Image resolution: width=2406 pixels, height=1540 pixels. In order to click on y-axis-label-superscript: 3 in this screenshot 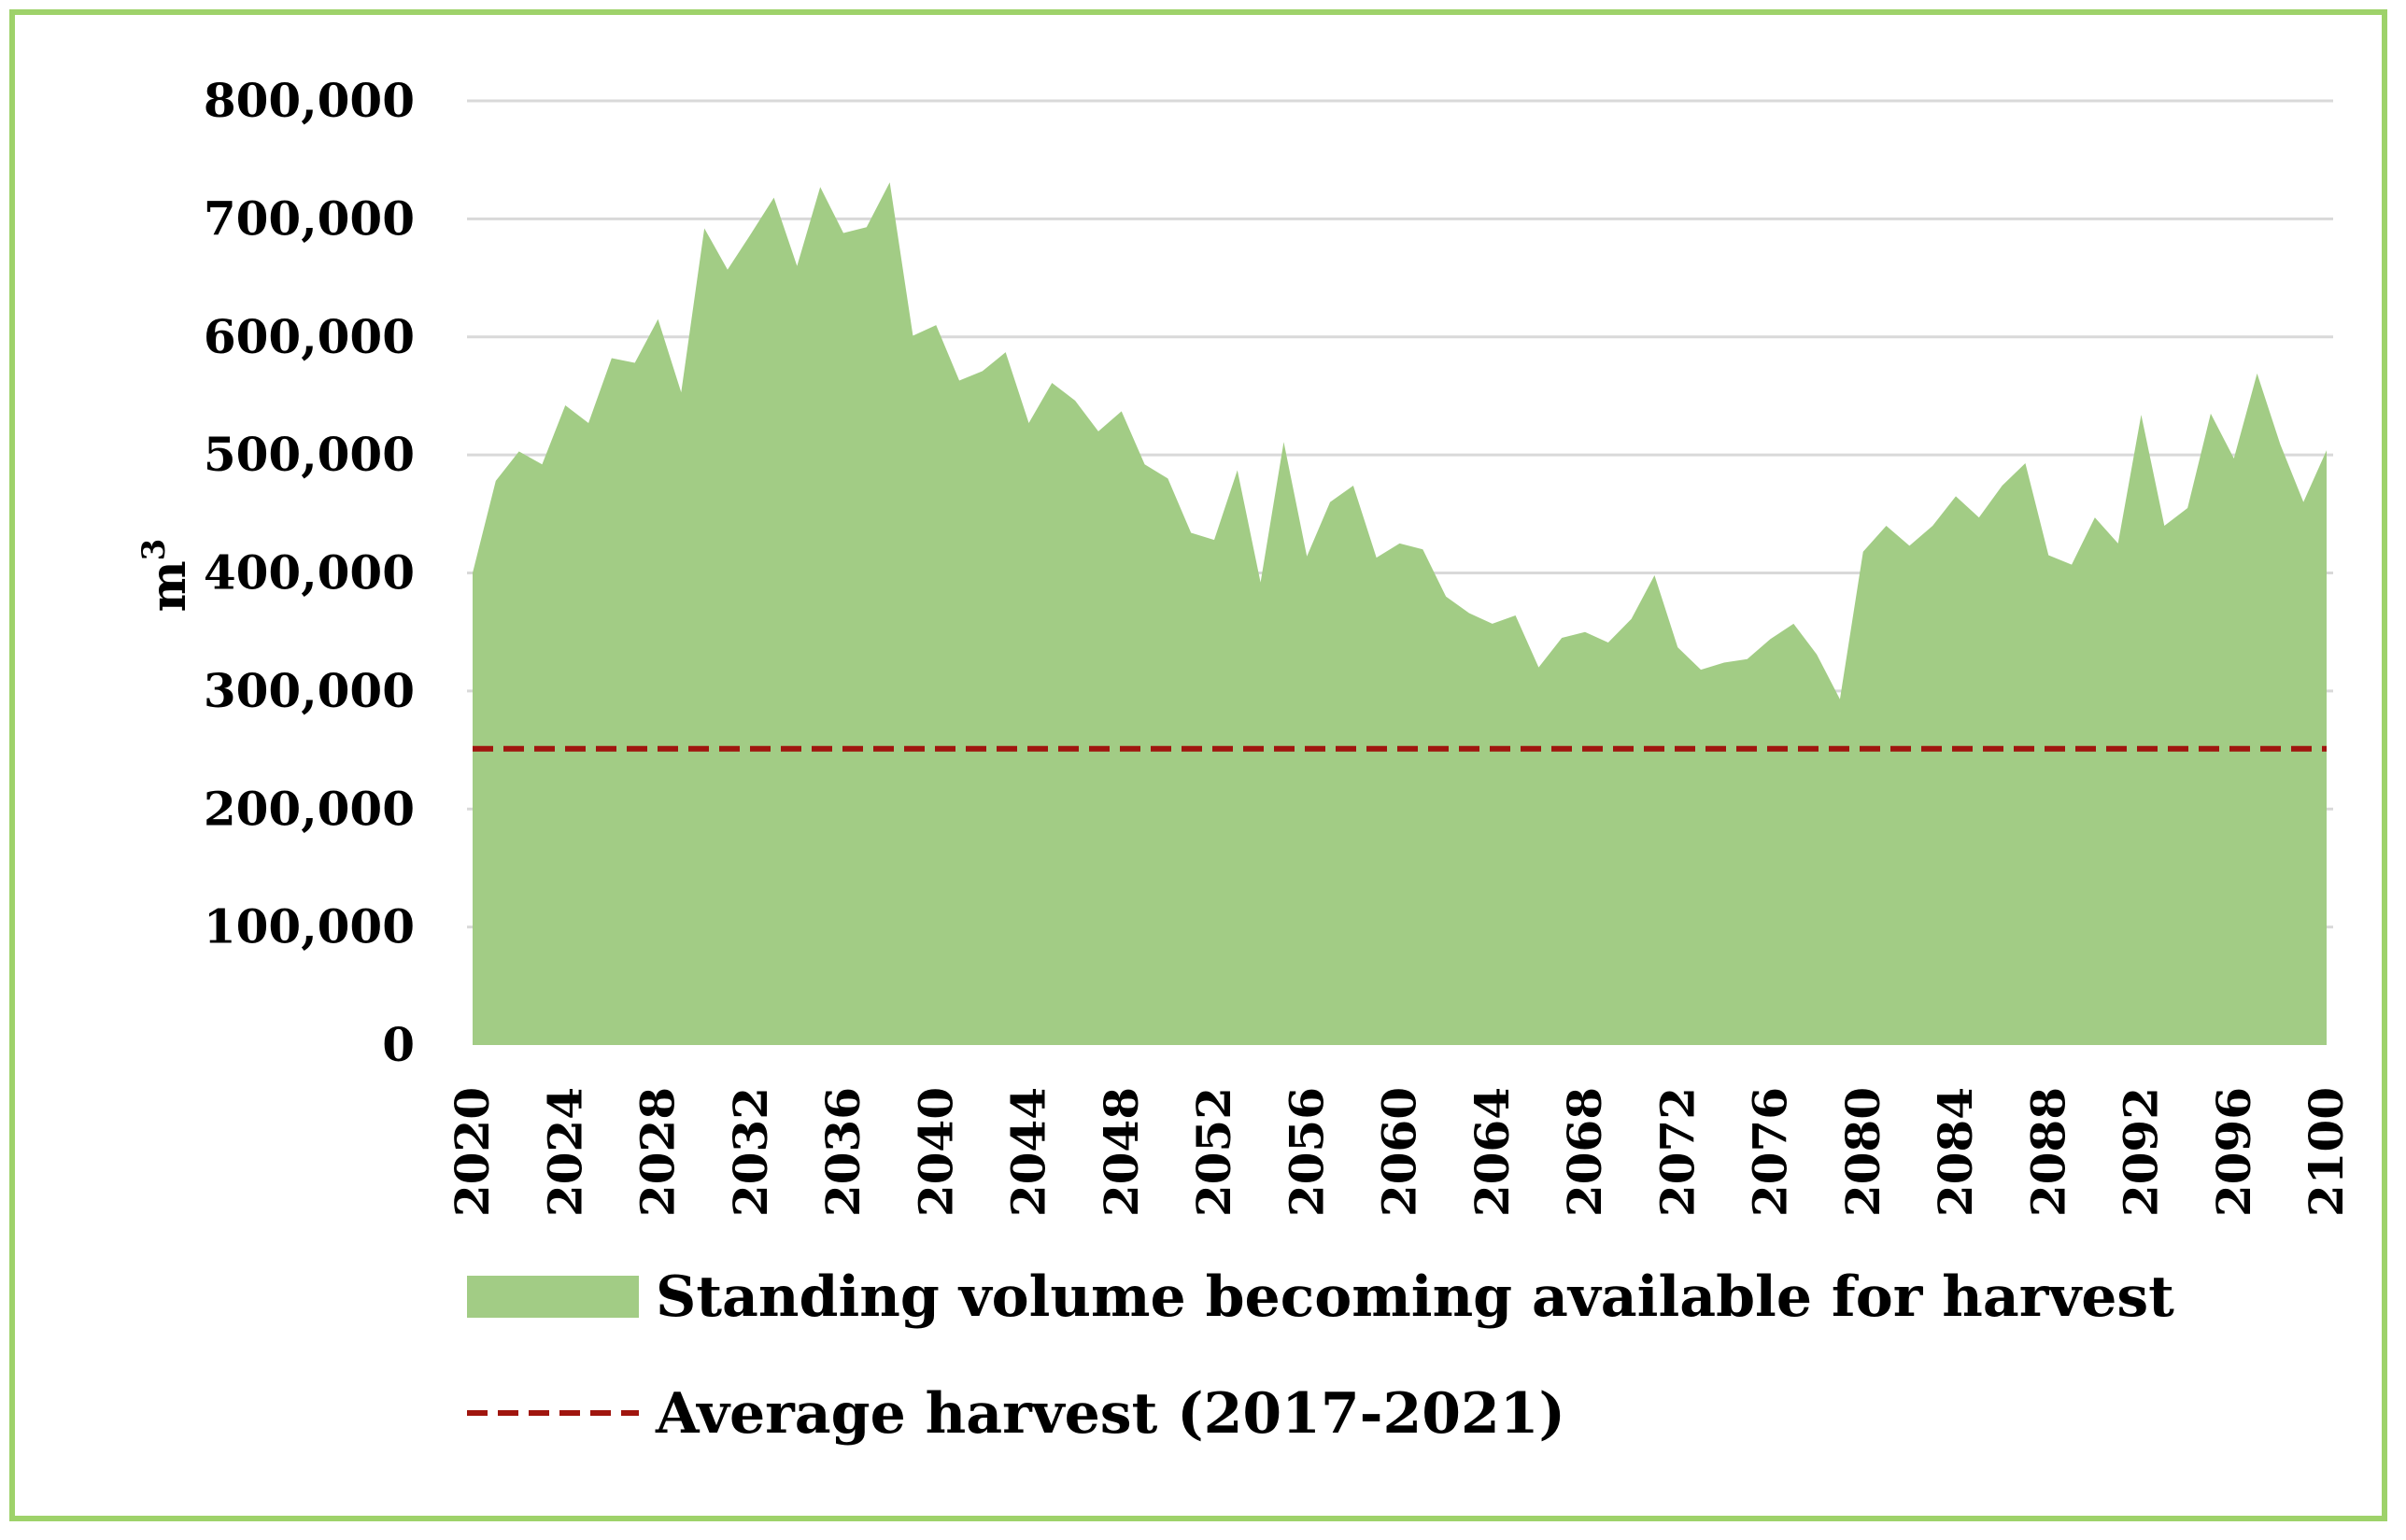, I will do `click(154, 550)`.